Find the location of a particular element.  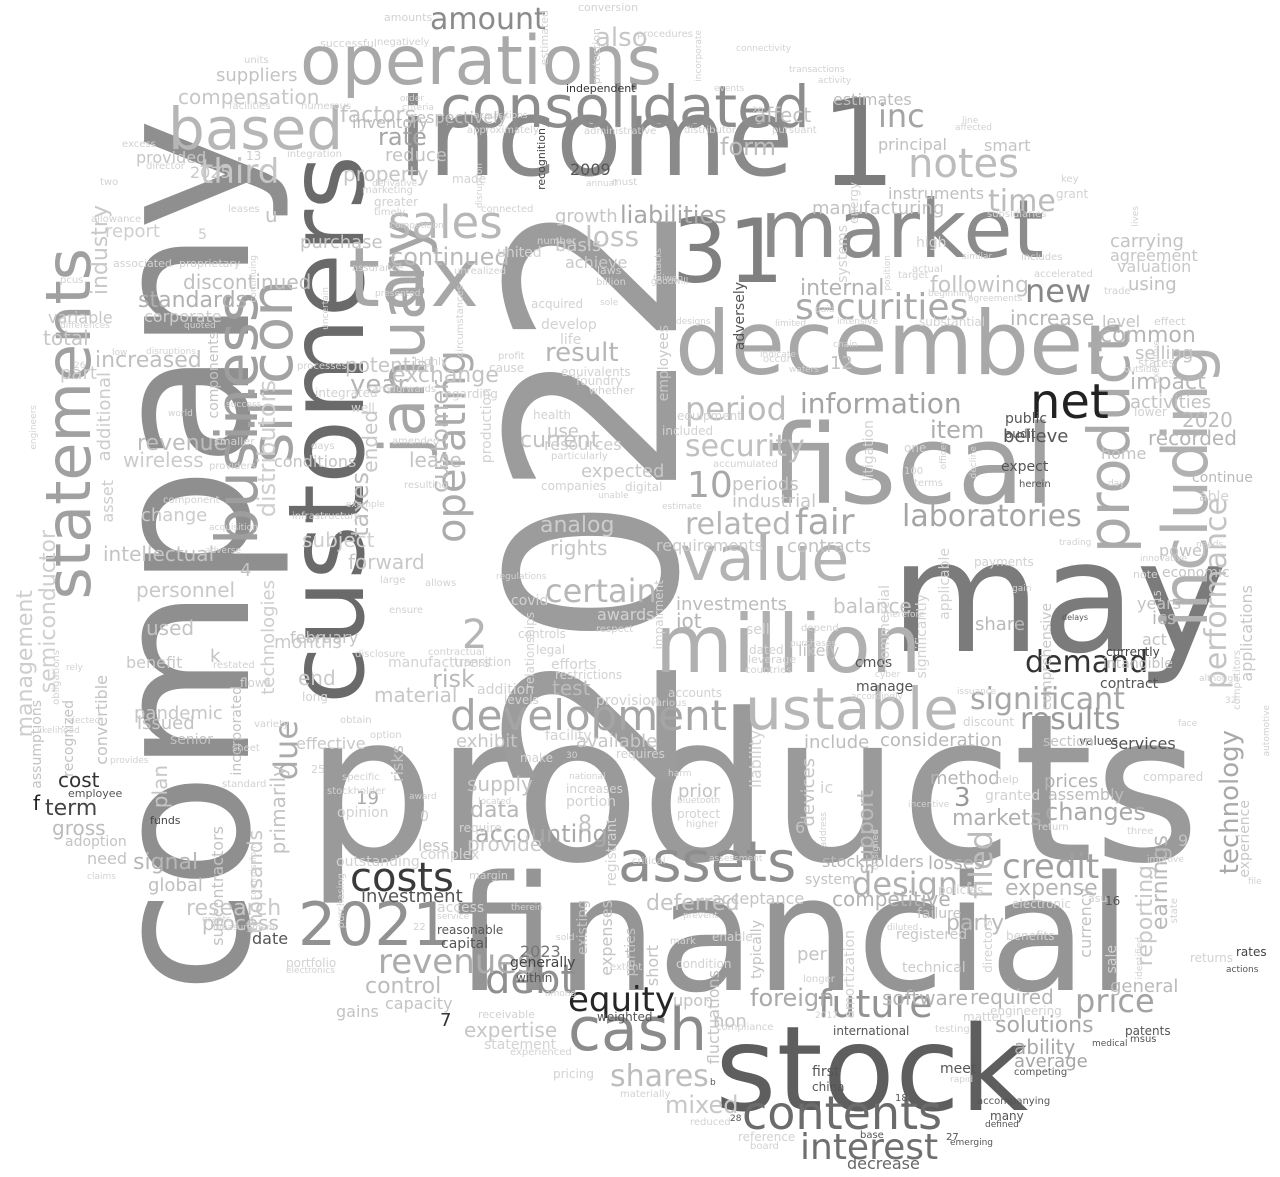

word-market: market is located at coordinates (902, 229).